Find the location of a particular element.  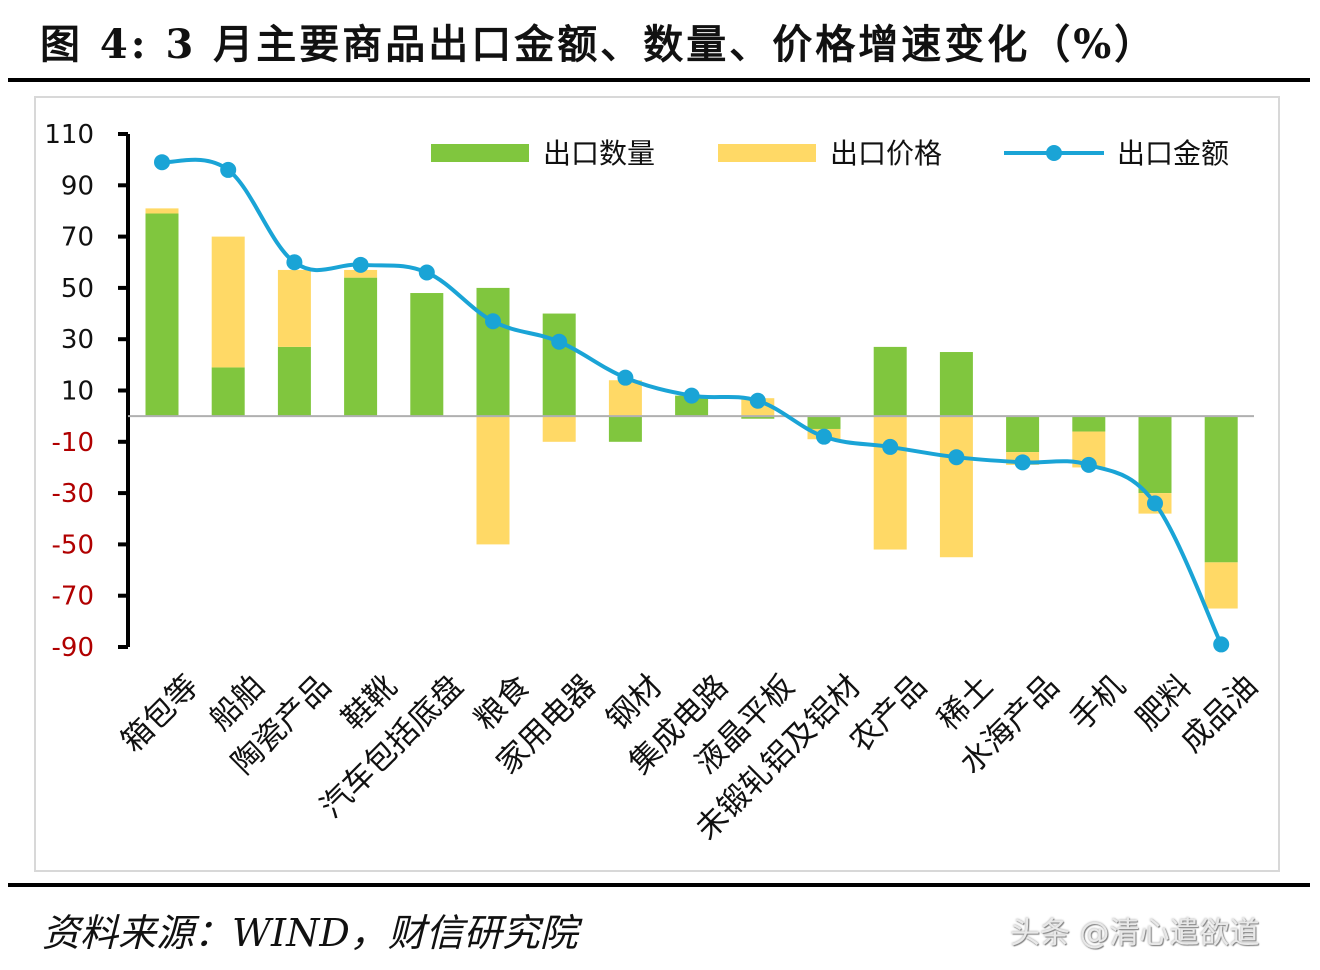

x-category-label: 农产品 is located at coordinates (888, 713).